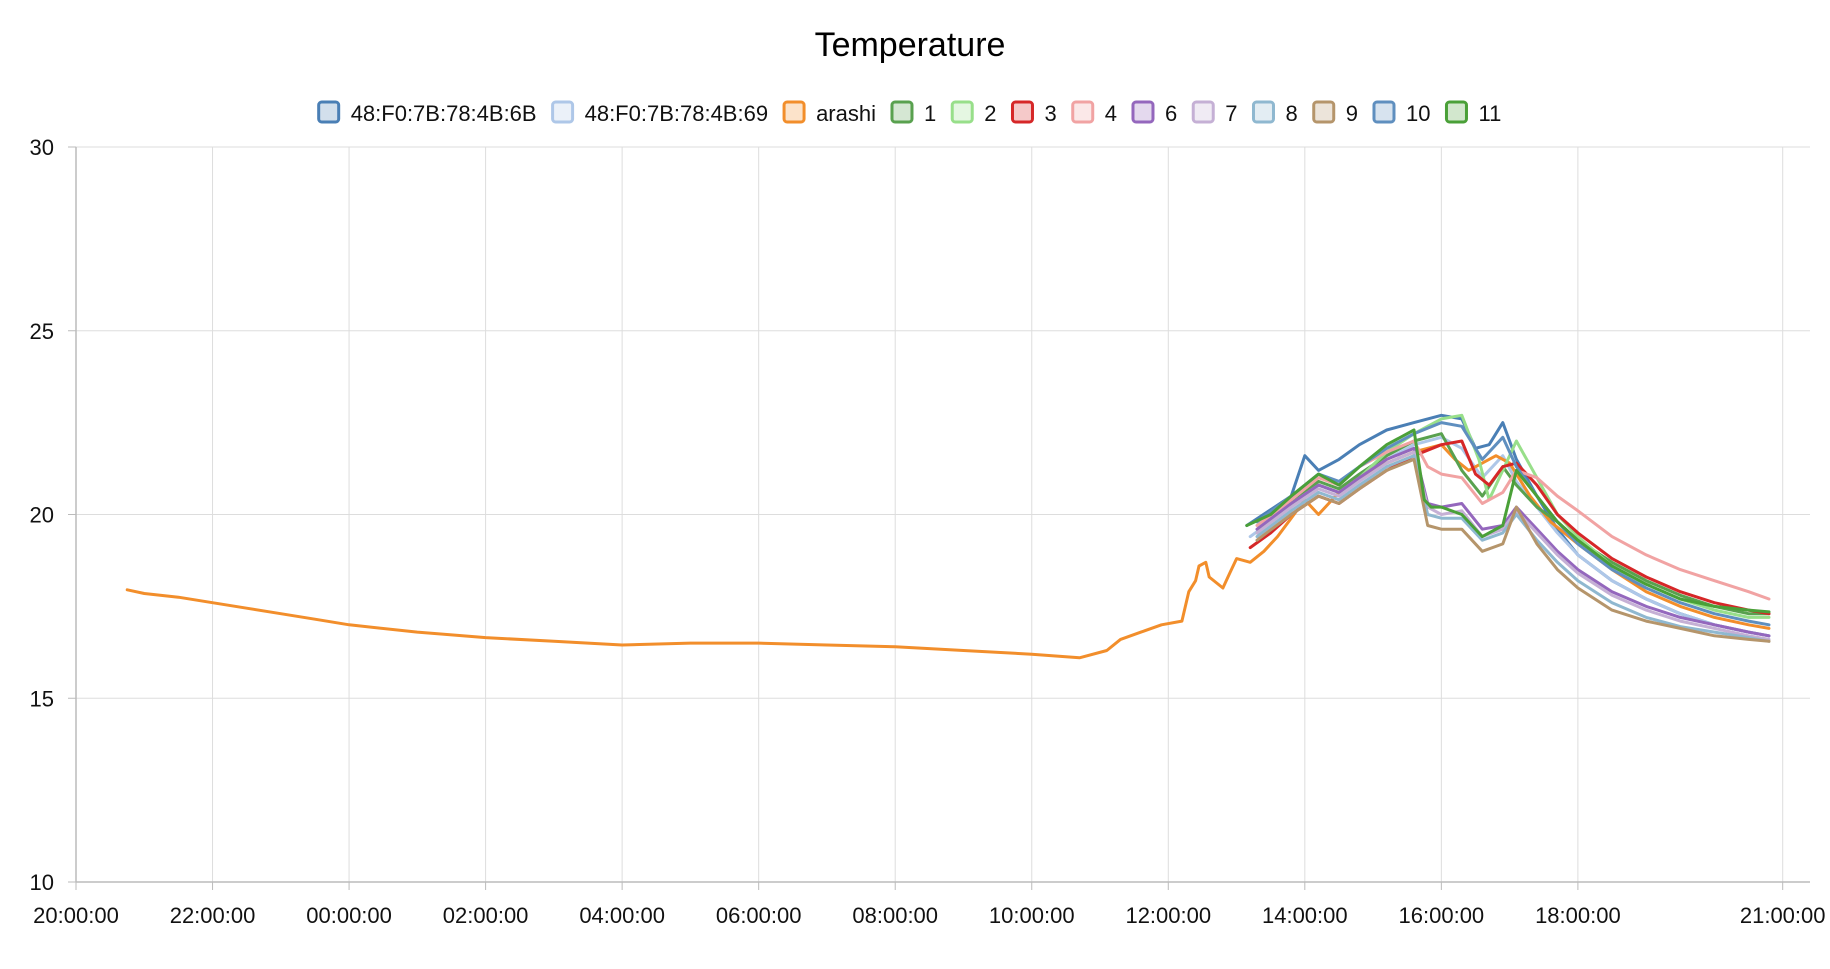 The height and width of the screenshot is (969, 1830). Describe the element at coordinates (1305, 915) in the screenshot. I see `x-tick-label: 14:00:00` at that location.